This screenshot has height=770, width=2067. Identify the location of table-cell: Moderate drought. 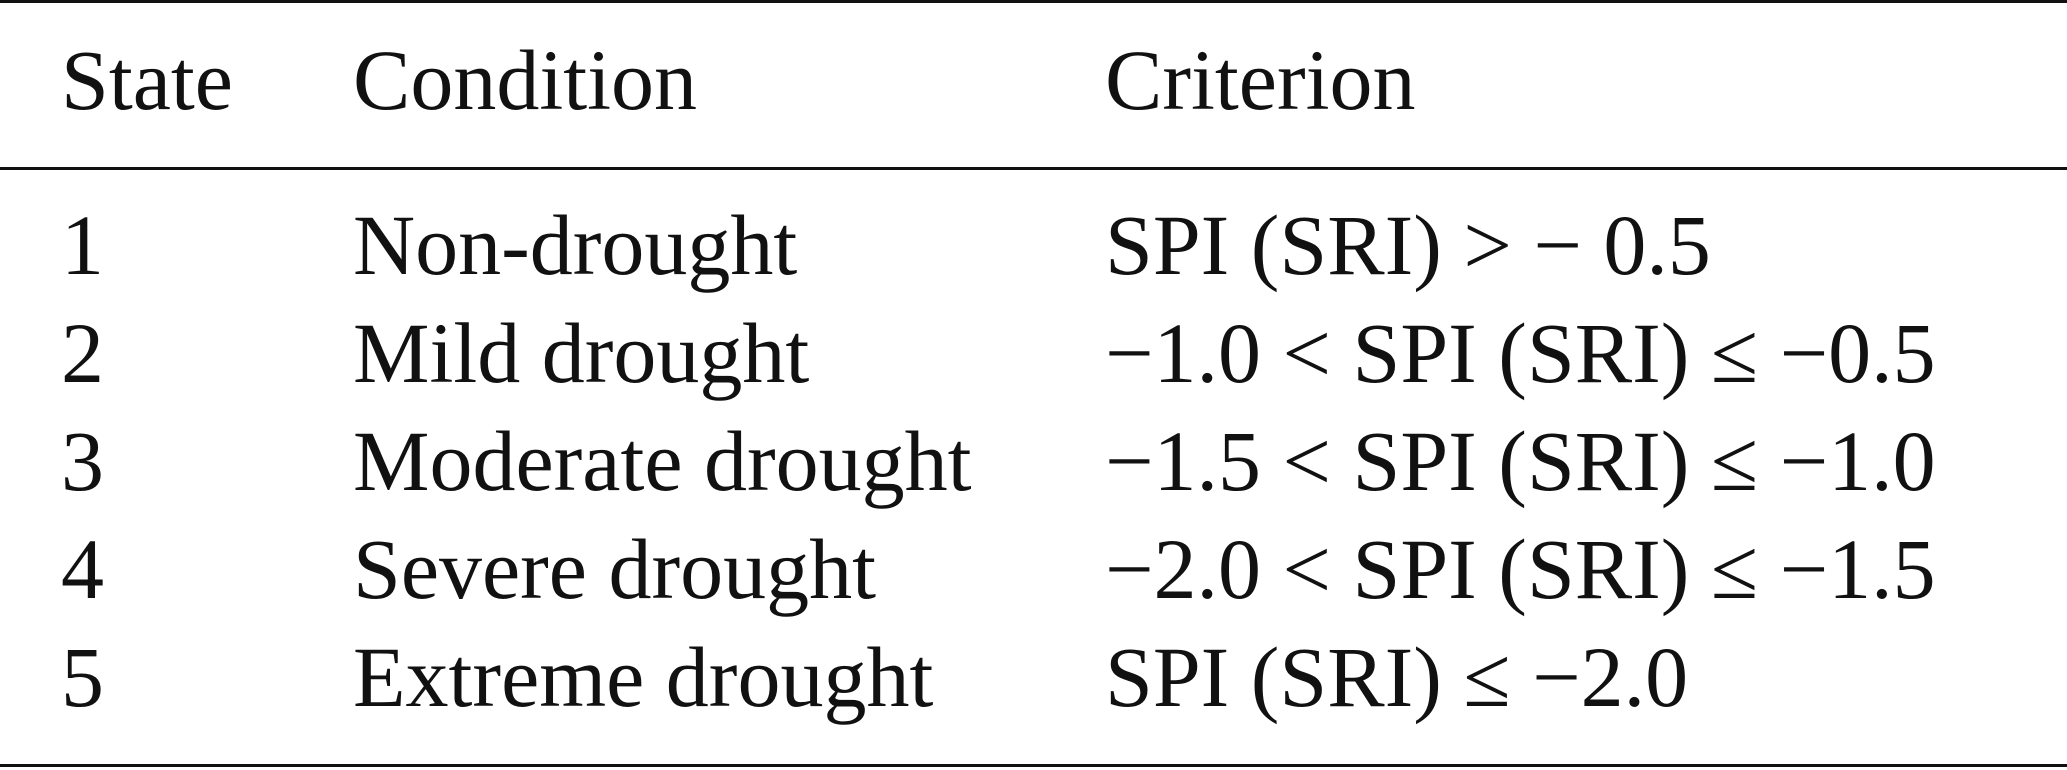
(662, 461).